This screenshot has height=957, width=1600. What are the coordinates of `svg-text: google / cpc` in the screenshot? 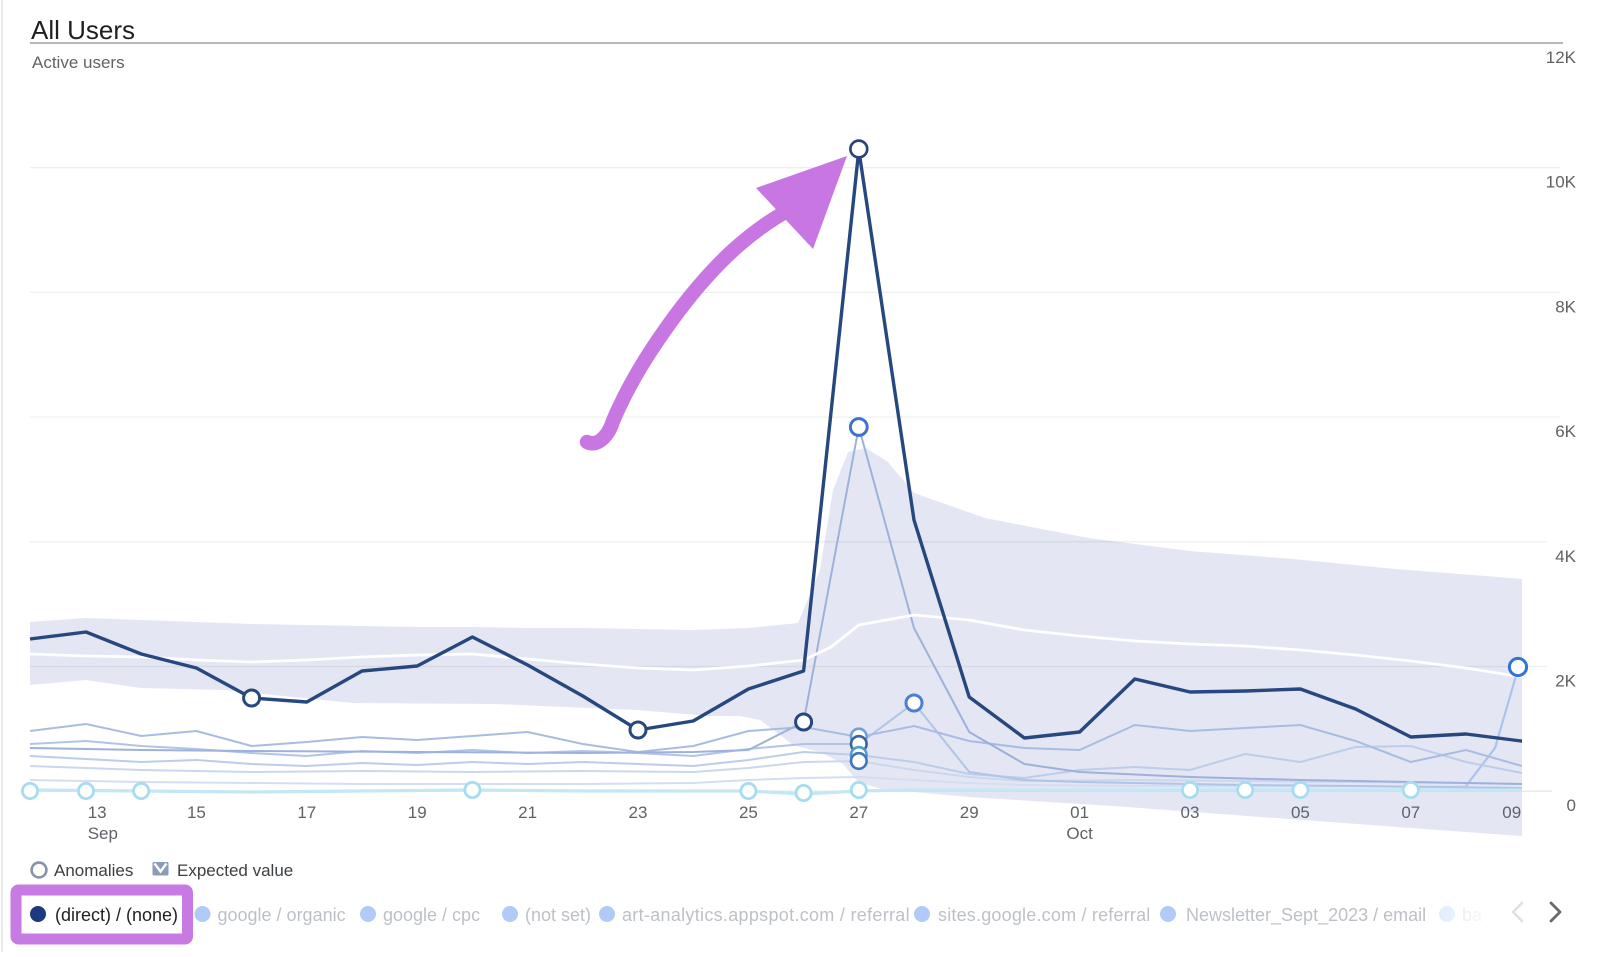 It's located at (431, 915).